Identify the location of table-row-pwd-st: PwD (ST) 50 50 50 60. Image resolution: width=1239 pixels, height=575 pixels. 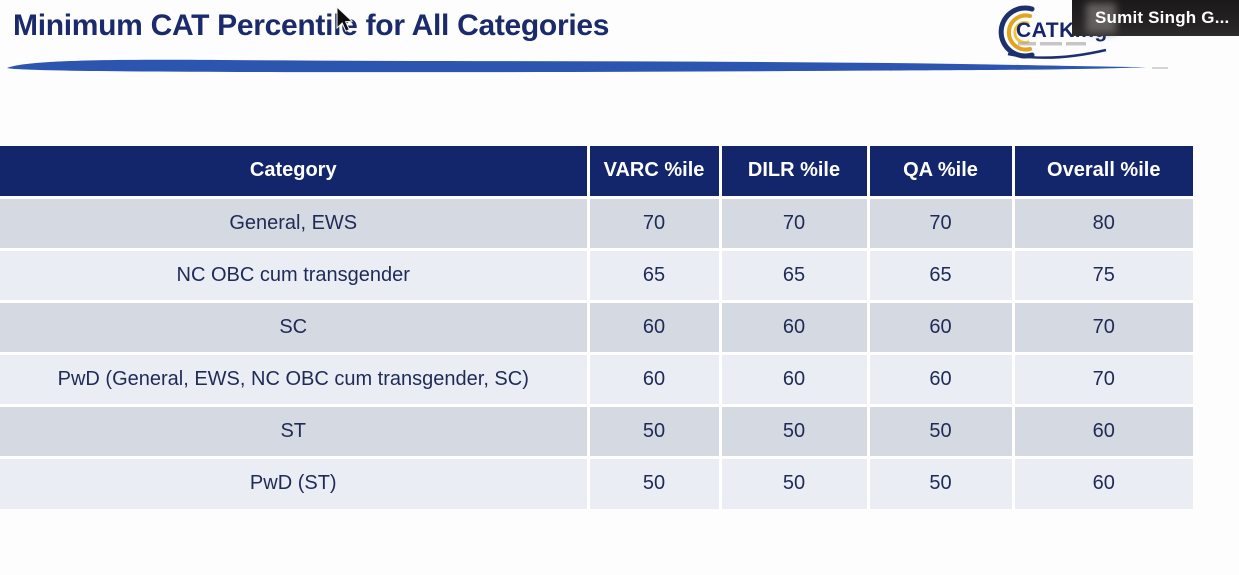
(596, 482).